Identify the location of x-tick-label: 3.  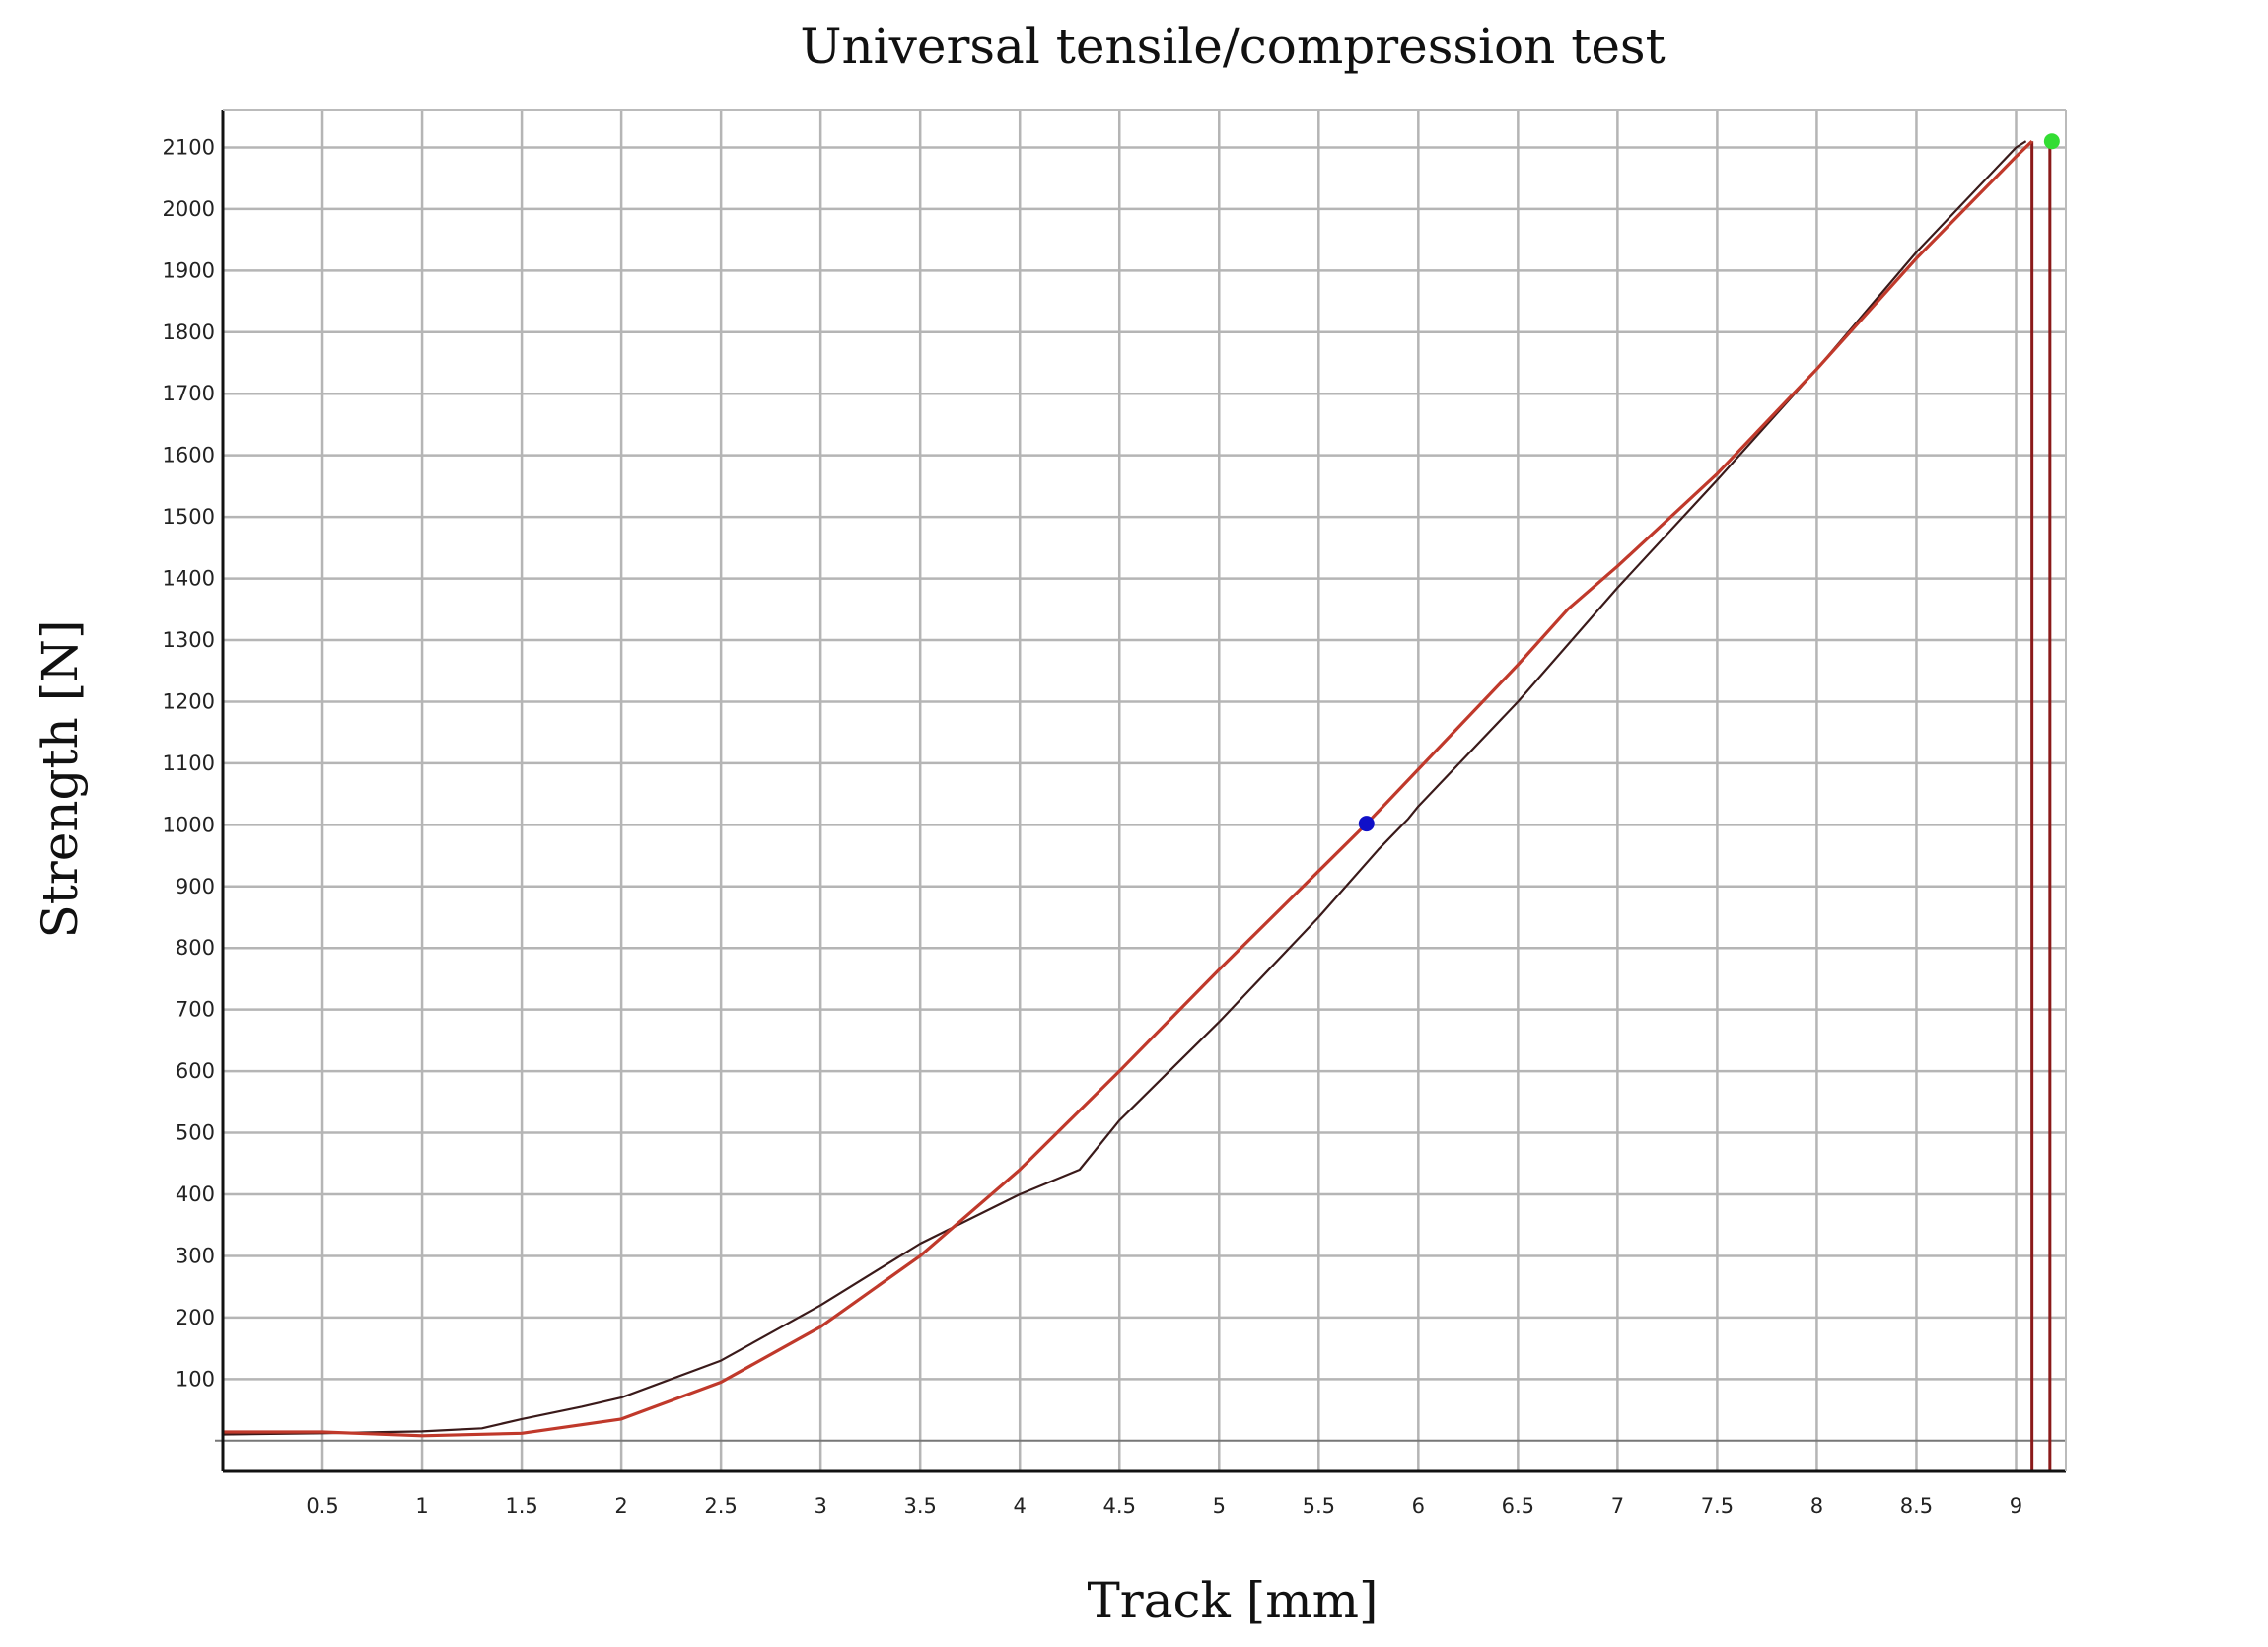
(820, 1506).